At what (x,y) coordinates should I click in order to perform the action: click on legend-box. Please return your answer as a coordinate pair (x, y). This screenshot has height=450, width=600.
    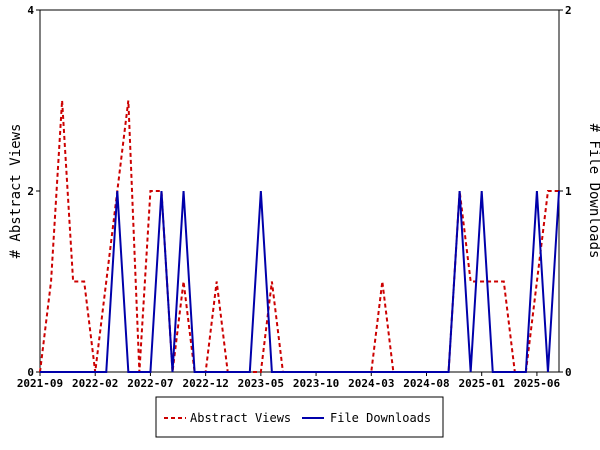
    Looking at the image, I should click on (299, 417).